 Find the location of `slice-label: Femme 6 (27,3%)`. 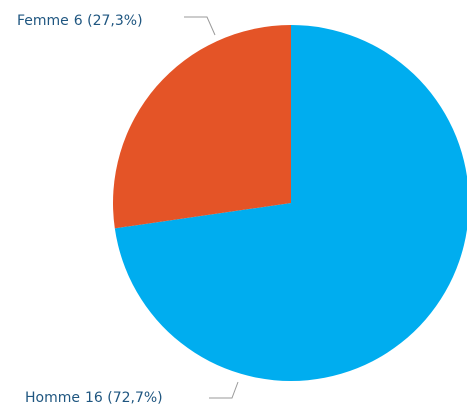

slice-label: Femme 6 (27,3%) is located at coordinates (80, 21).